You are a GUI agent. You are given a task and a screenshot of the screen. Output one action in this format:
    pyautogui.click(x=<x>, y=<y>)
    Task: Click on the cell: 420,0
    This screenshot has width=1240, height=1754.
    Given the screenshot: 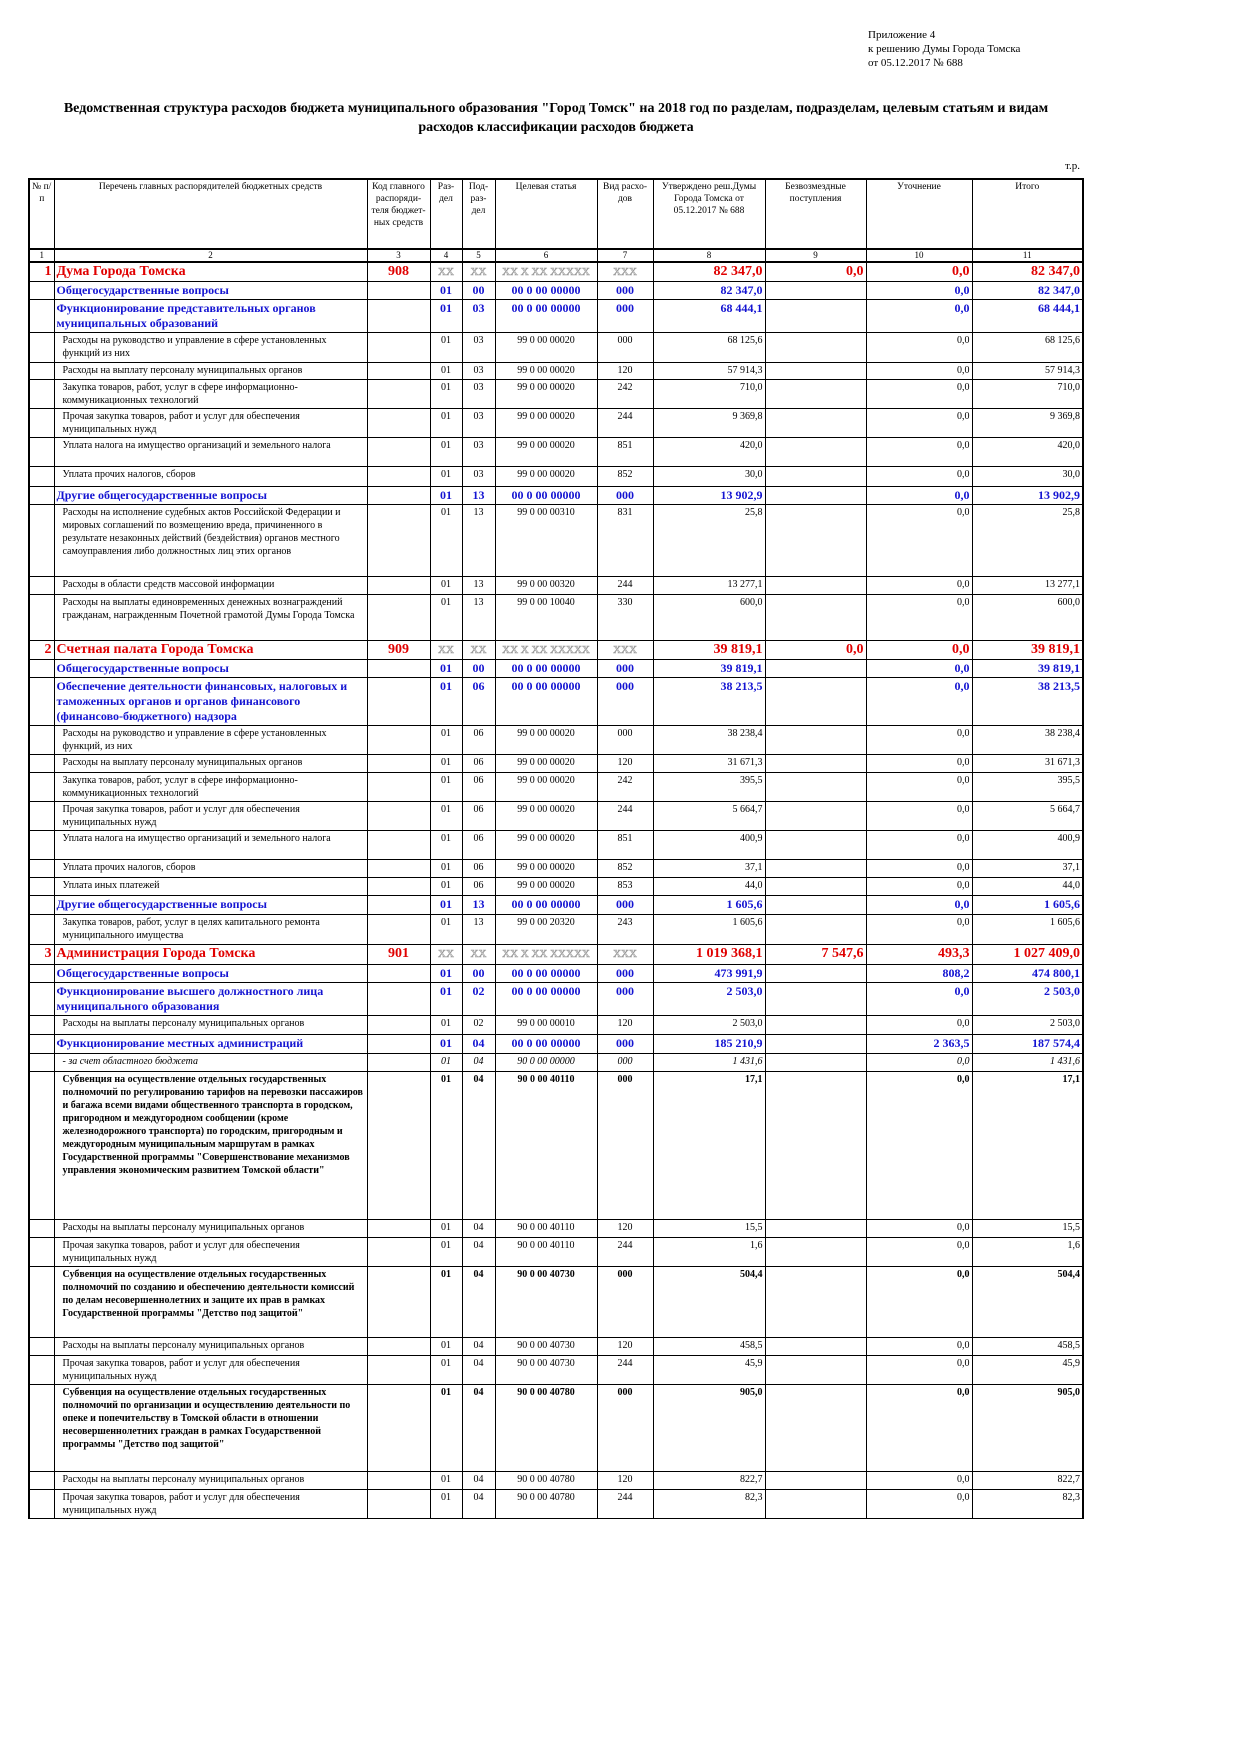 What is the action you would take?
    pyautogui.click(x=709, y=452)
    